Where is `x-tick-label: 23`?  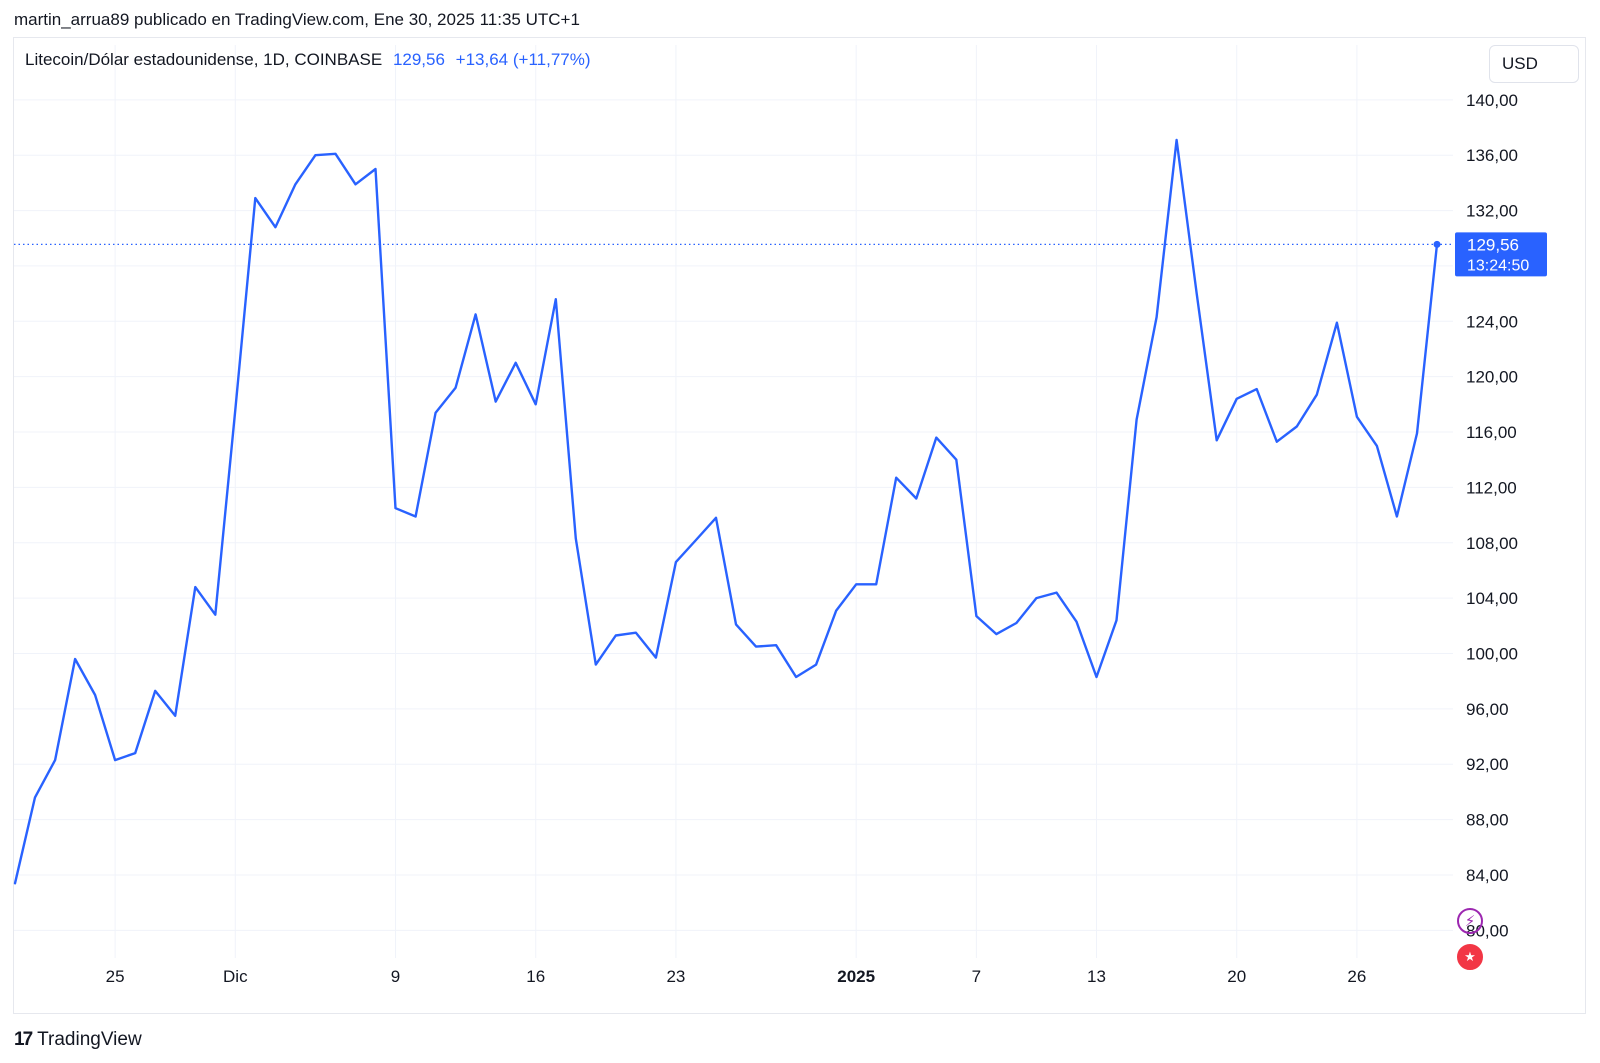
x-tick-label: 23 is located at coordinates (675, 976).